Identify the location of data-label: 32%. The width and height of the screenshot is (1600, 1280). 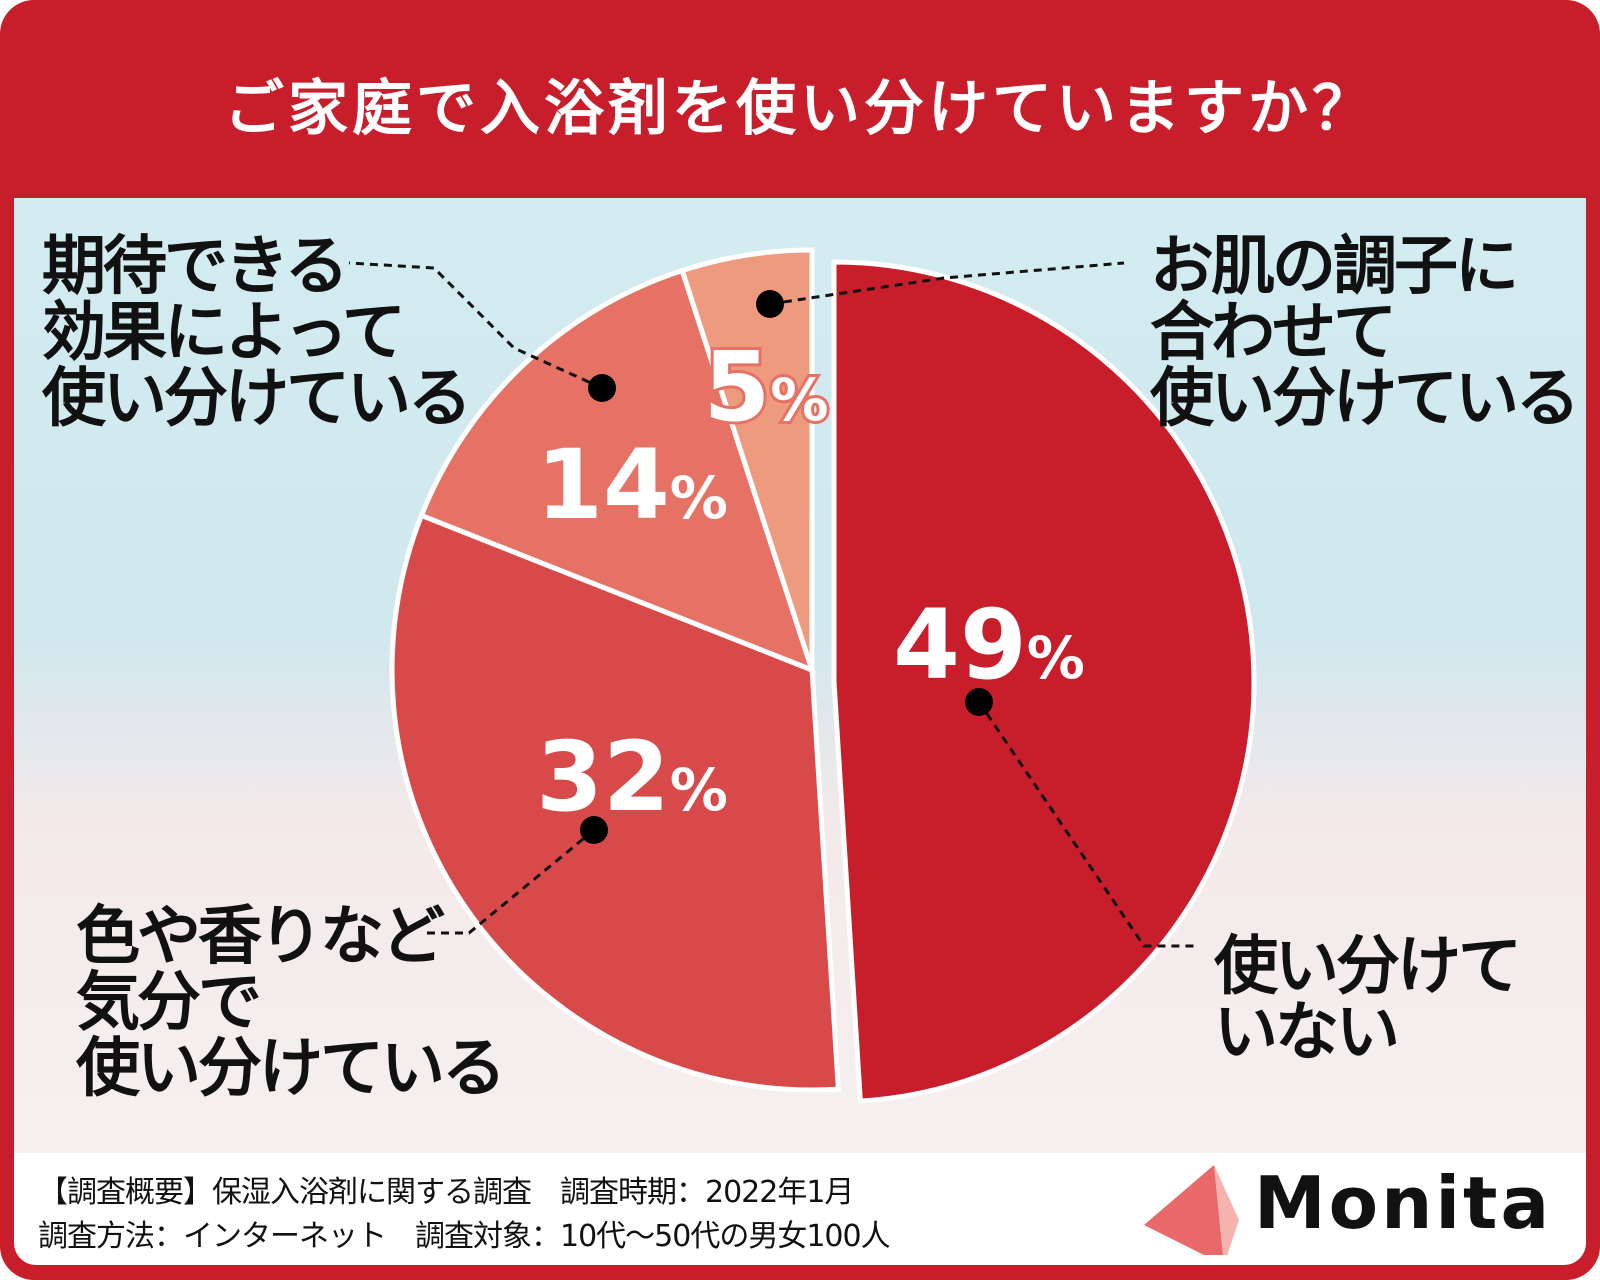
(632, 777).